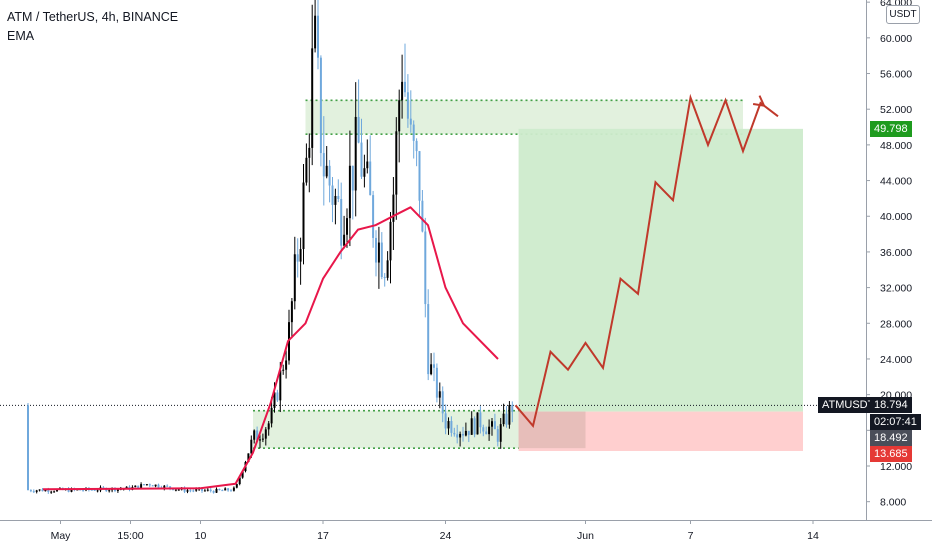 This screenshot has height=550, width=932. What do you see at coordinates (585, 536) in the screenshot?
I see `time-tick-label: Jun` at bounding box center [585, 536].